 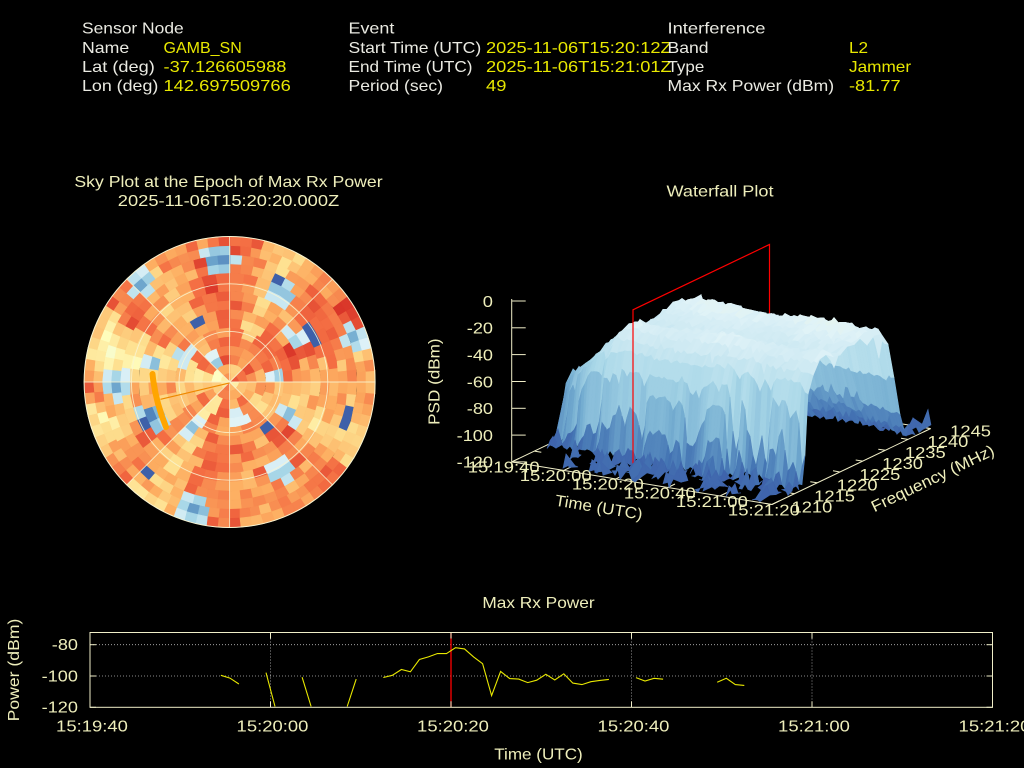 I want to click on svg-text: 1235, so click(x=925, y=453).